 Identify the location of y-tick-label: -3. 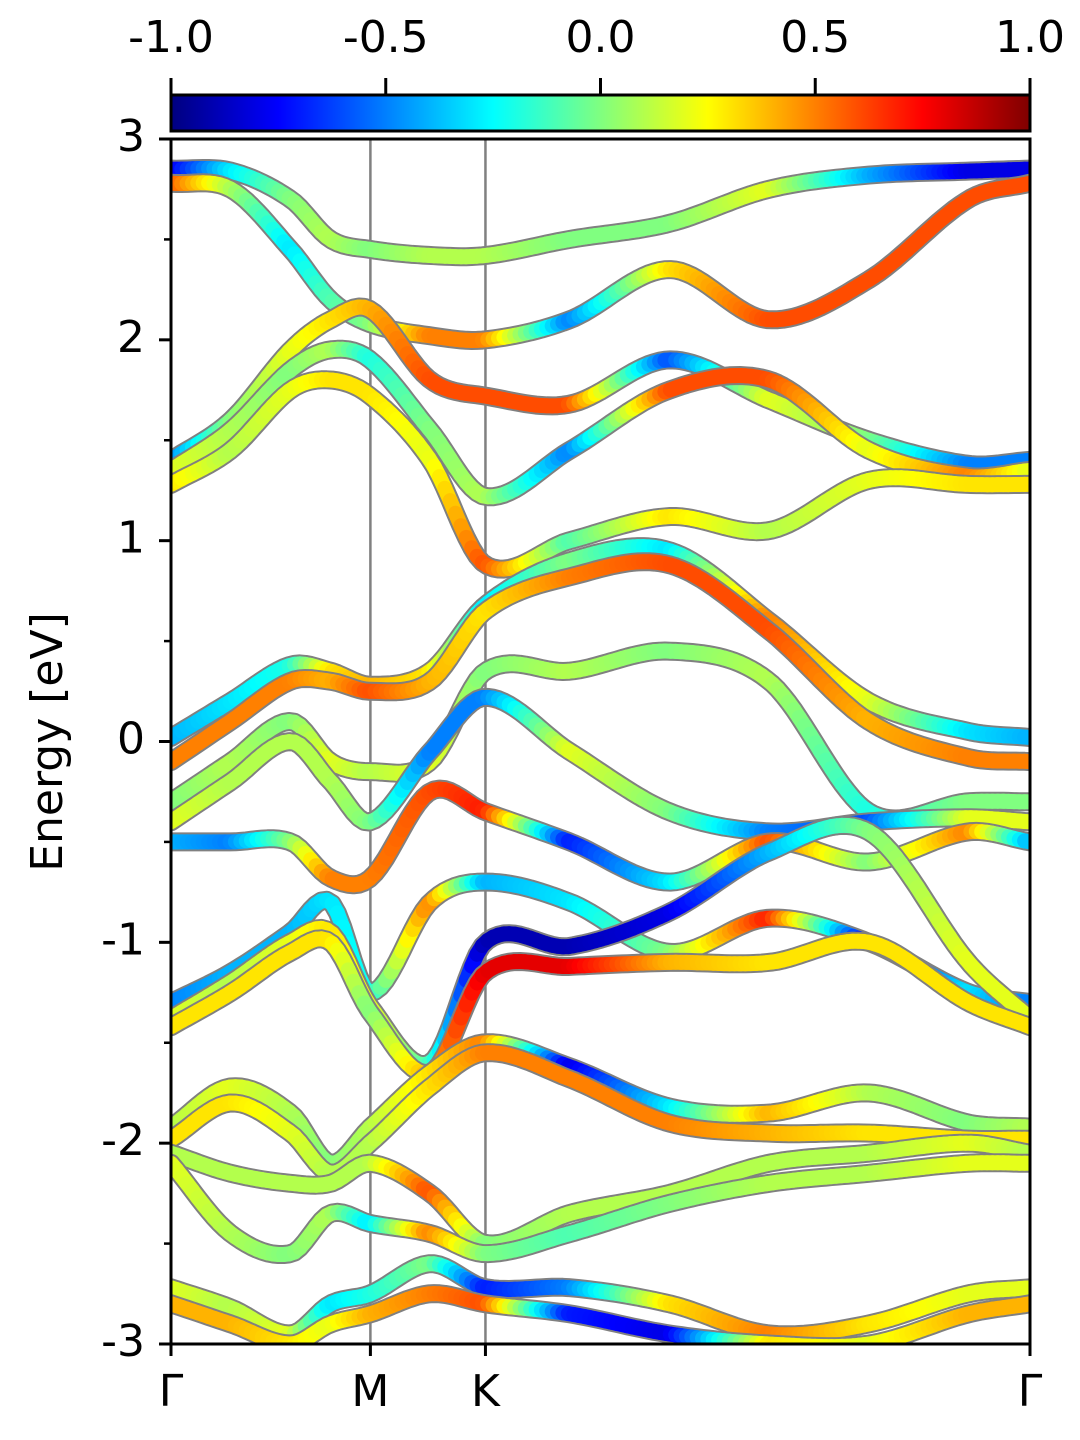
(123, 1341).